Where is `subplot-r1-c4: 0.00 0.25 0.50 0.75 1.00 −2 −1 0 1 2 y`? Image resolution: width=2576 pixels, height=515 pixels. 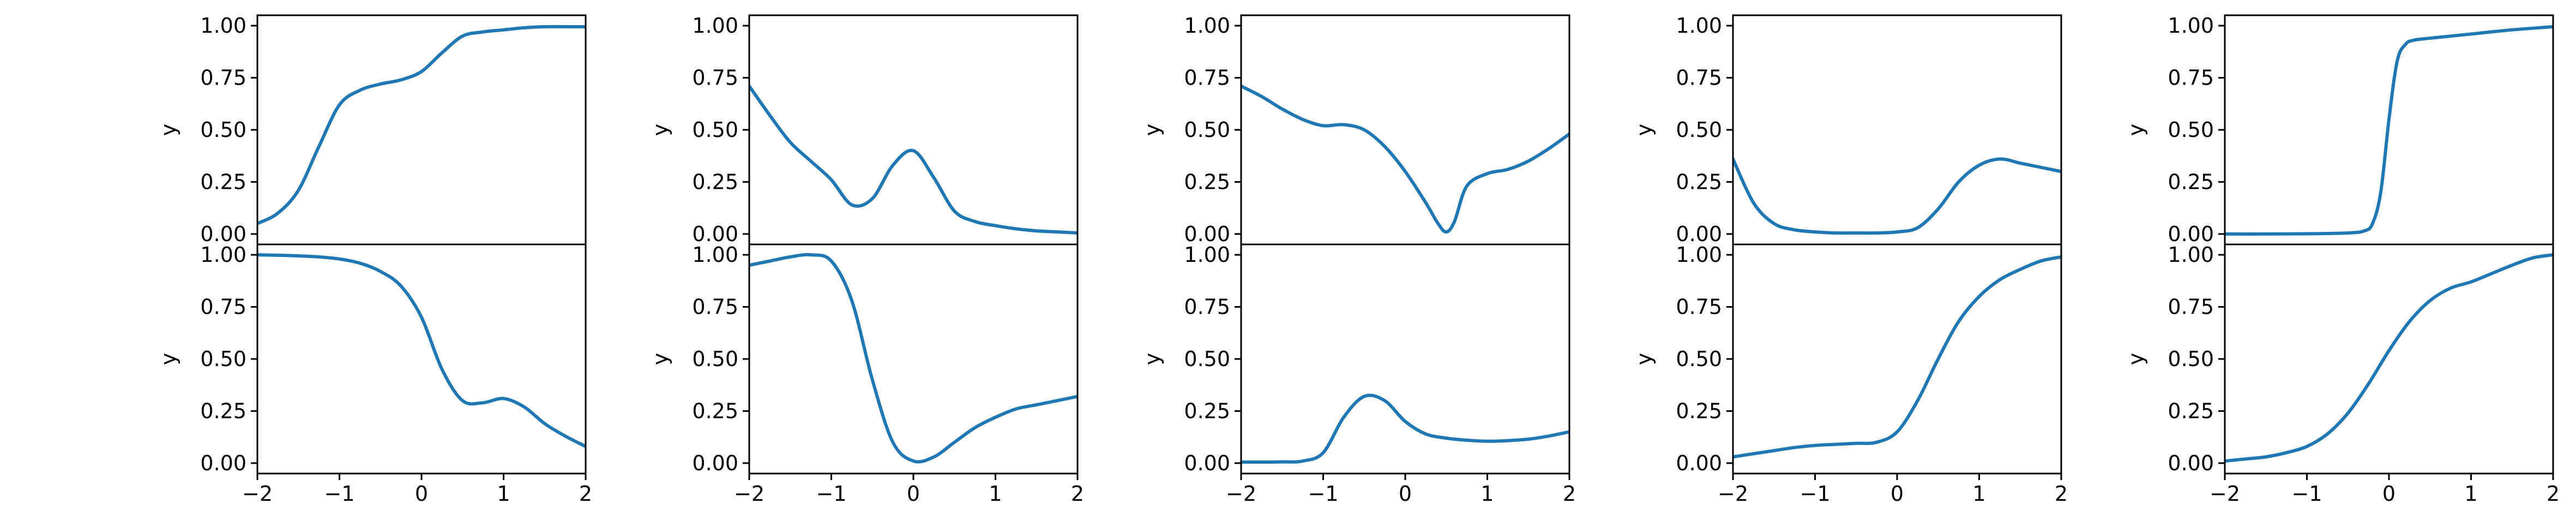
subplot-r1-c4: 0.00 0.25 0.50 0.75 1.00 −2 −1 0 1 2 y is located at coordinates (2342, 374).